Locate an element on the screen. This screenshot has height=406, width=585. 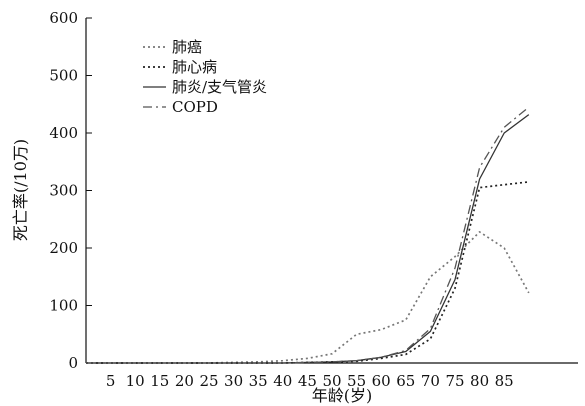
x-ticks: 5 10 15 20 25 30 35 40 45 50 55 60 65 70 75 80 85 is located at coordinates (310, 381).